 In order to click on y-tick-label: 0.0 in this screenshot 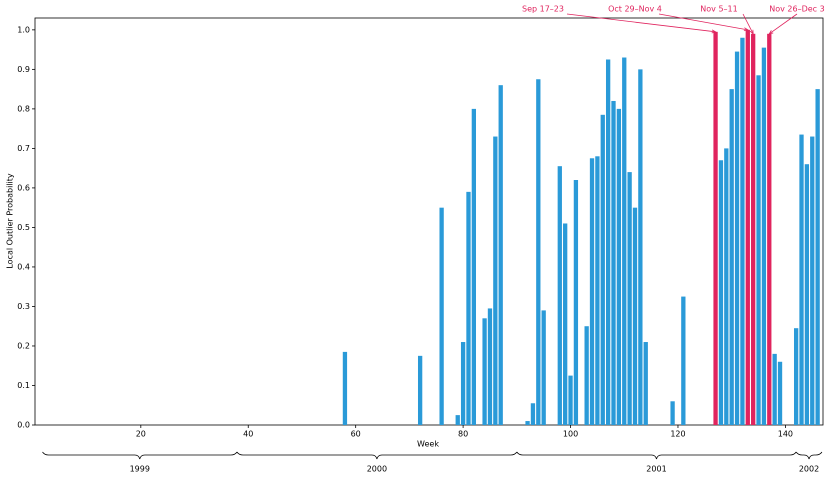, I will do `click(23, 425)`.